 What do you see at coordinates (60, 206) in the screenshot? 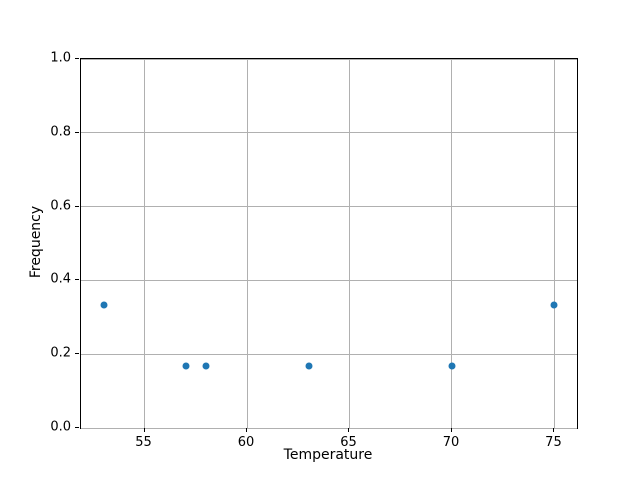
I see `y-tick-label: 0.6` at bounding box center [60, 206].